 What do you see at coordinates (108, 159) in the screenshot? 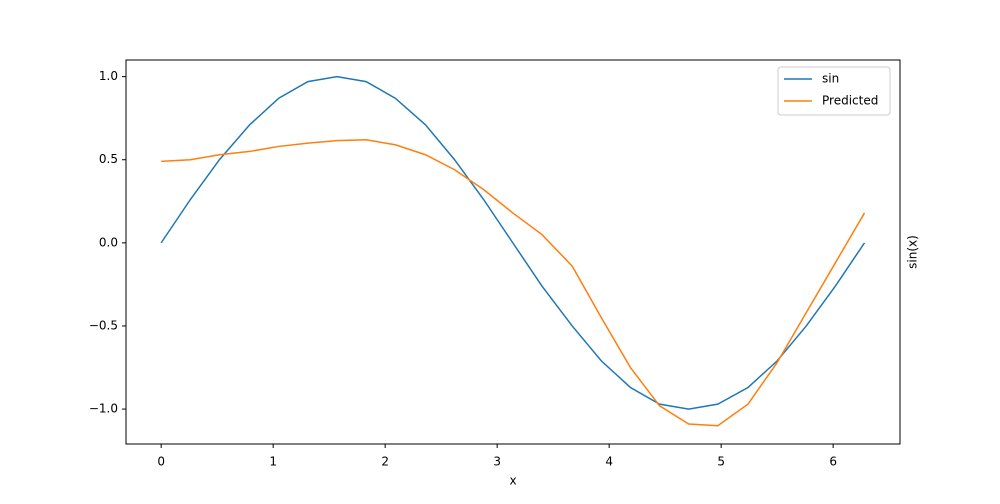
I see `y-tick-label: 0.5` at bounding box center [108, 159].